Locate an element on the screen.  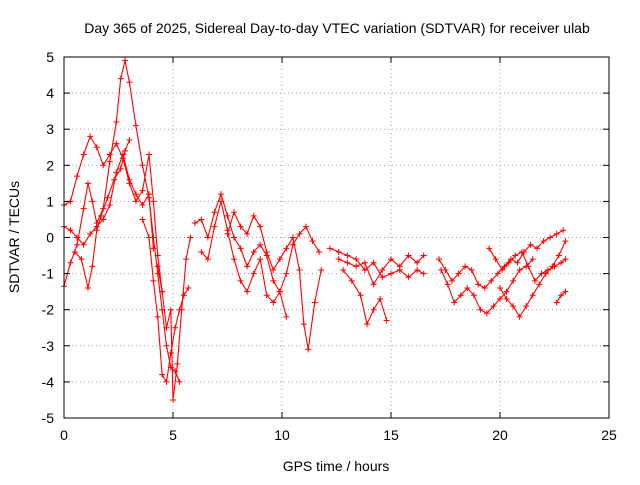
y-tick-label: -4 is located at coordinates (48, 382).